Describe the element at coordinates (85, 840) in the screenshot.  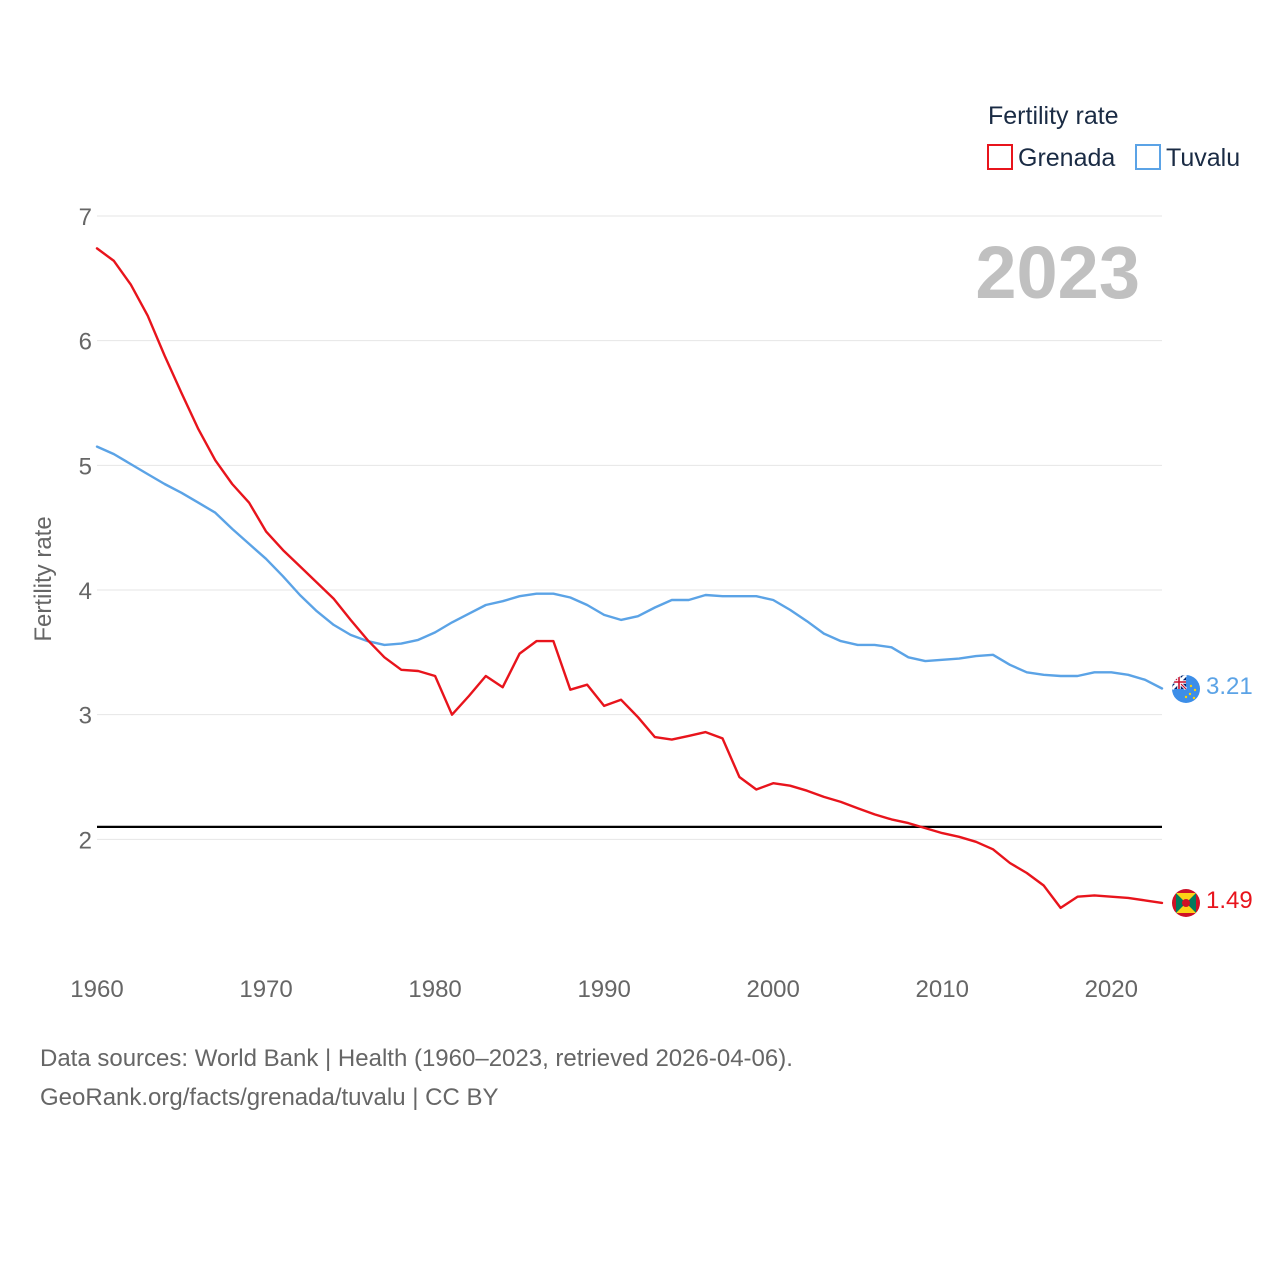
I see `y-tick-label: 2` at that location.